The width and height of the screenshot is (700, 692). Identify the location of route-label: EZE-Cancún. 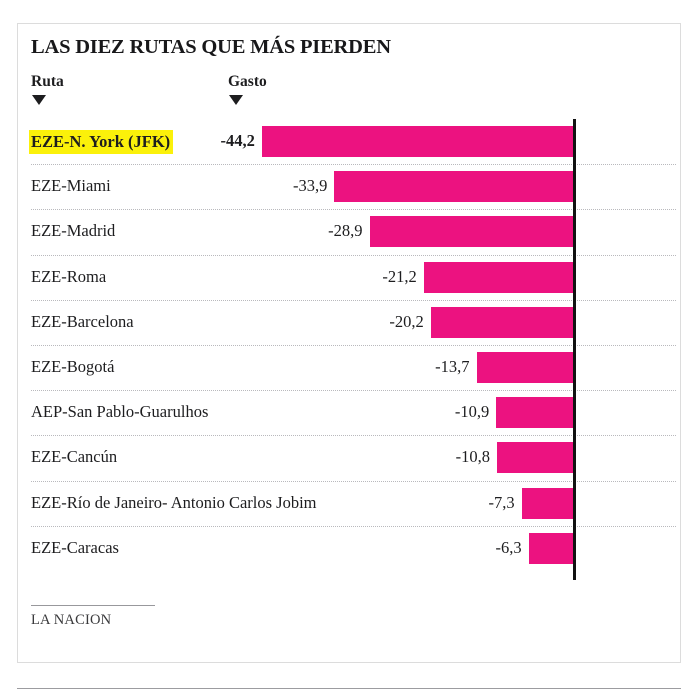
(74, 457).